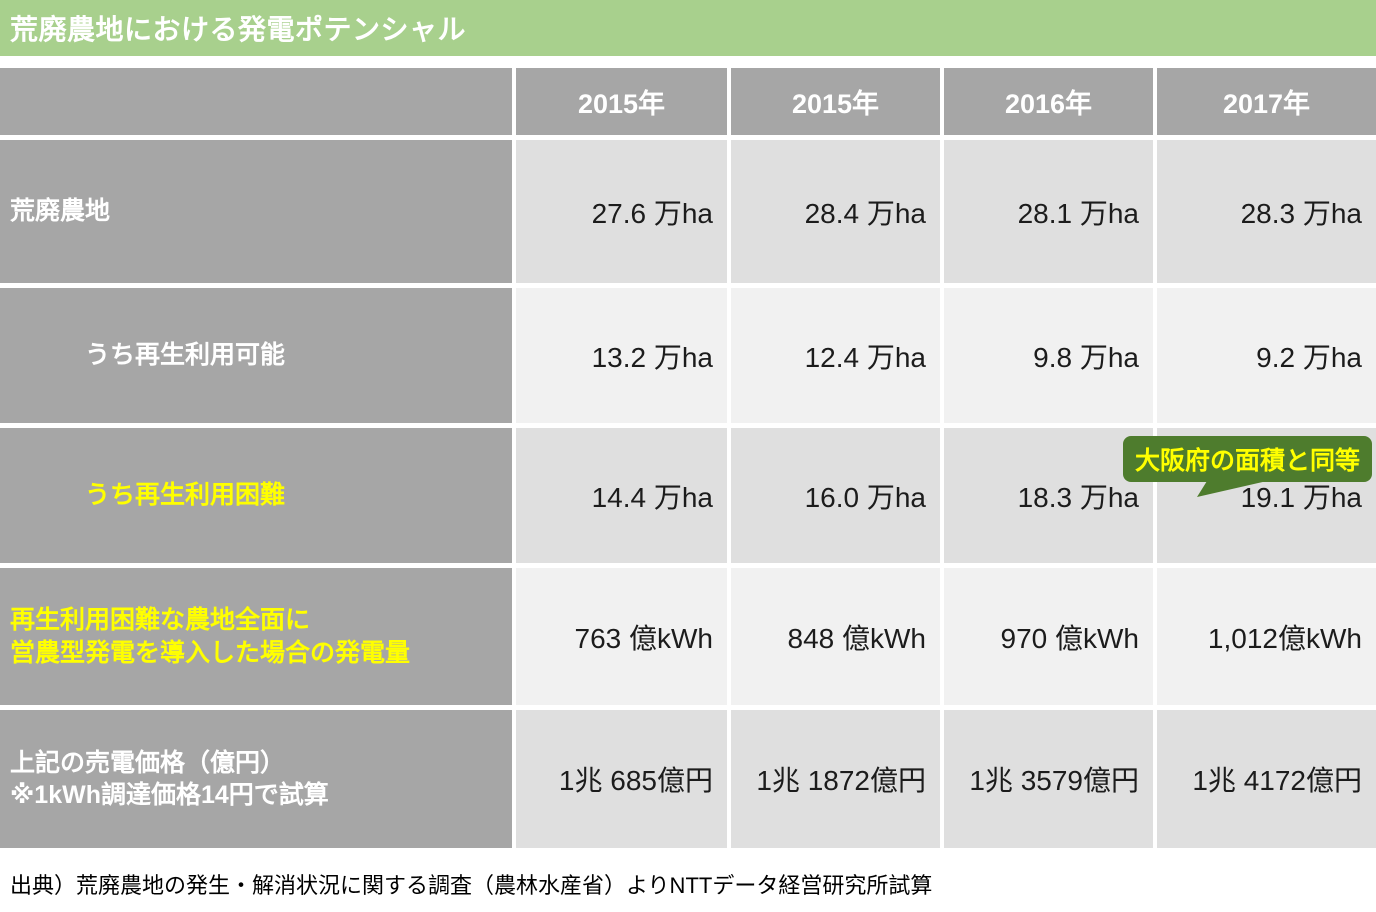  What do you see at coordinates (835, 779) in the screenshot?
I see `value-cell: 1兆 1872億円` at bounding box center [835, 779].